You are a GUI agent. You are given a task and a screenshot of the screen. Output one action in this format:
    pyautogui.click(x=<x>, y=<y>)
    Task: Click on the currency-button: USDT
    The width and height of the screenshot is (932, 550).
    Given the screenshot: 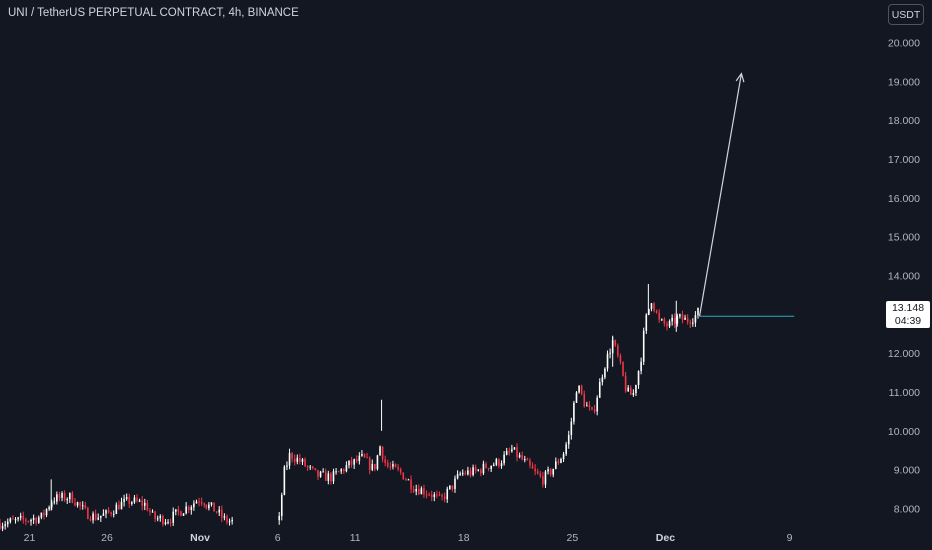 What is the action you would take?
    pyautogui.click(x=906, y=14)
    